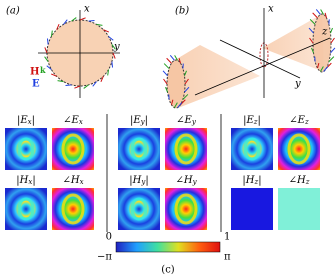 The width and height of the screenshot is (336, 278). What do you see at coordinates (260, 59) in the screenshot?
I see `axis` at bounding box center [260, 59].